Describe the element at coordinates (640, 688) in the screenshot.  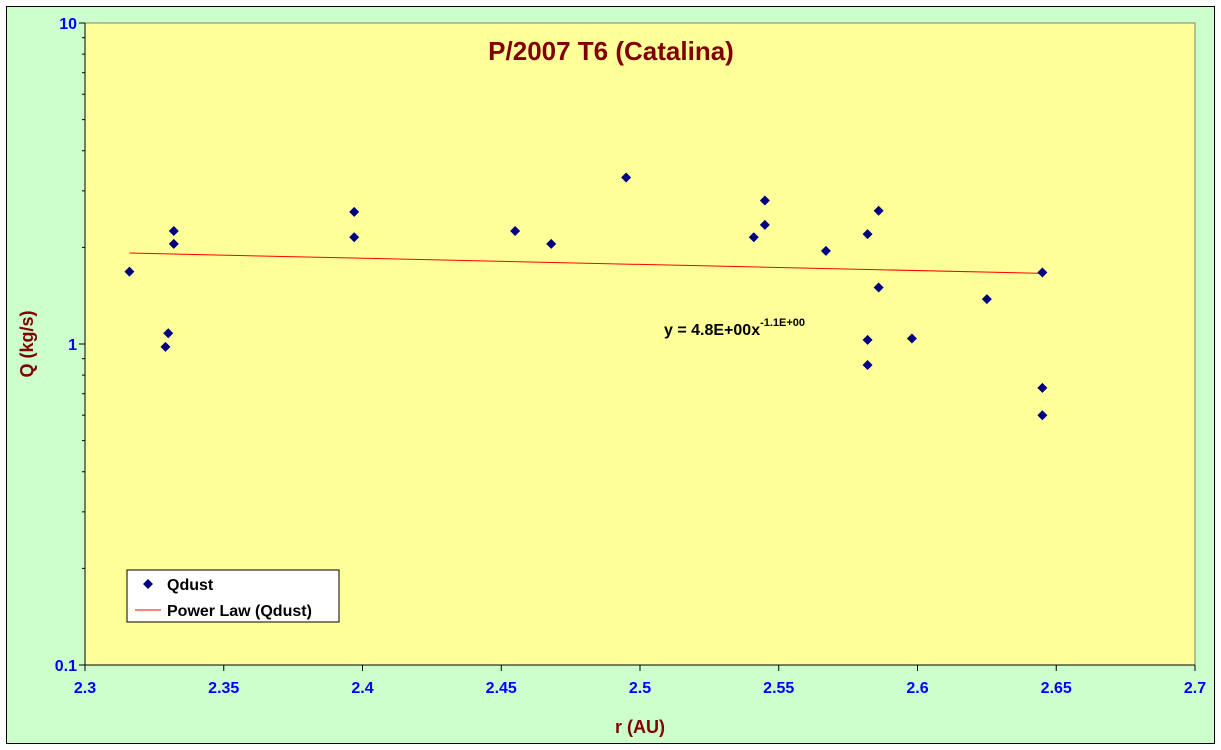
I see `x-tick-label: 2.5` at that location.